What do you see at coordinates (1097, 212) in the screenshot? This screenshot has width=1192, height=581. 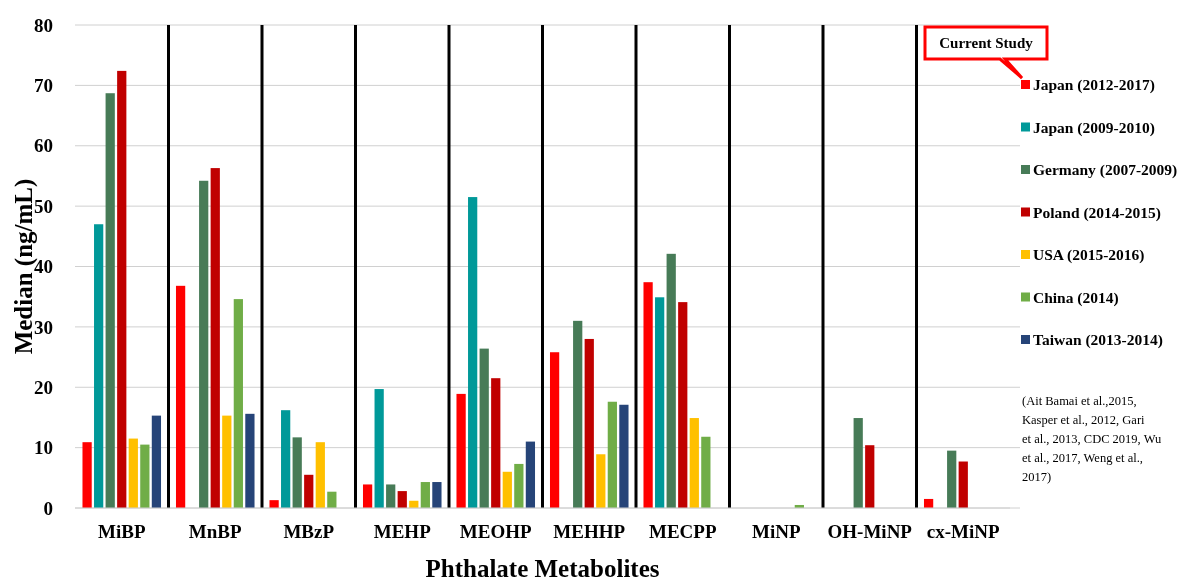 I see `legend-label: Poland (2014-2015)` at bounding box center [1097, 212].